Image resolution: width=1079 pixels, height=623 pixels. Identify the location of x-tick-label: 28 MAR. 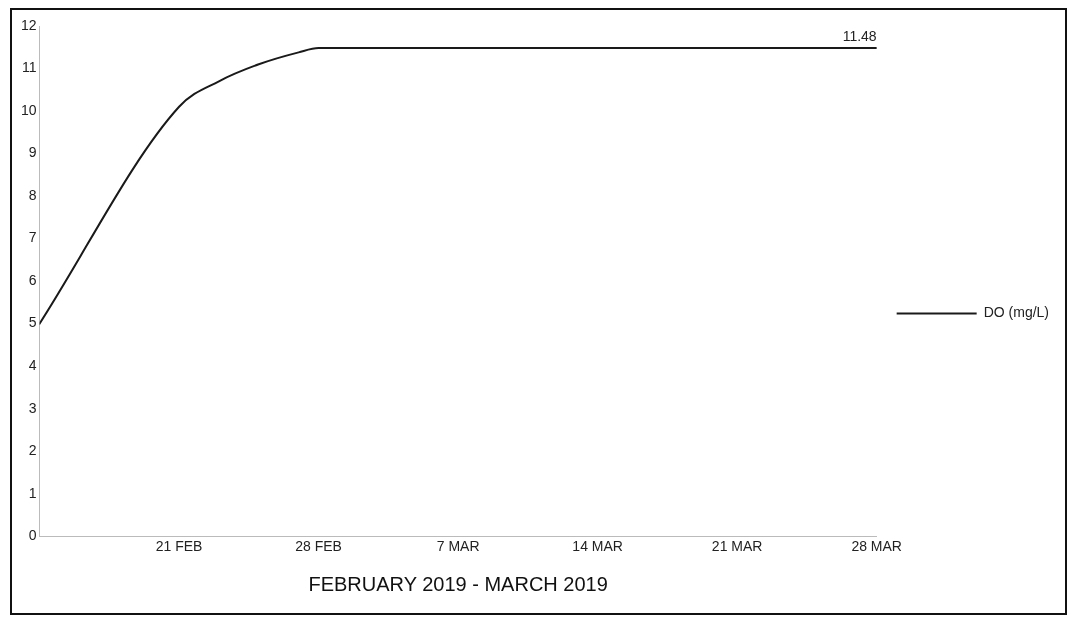
(876, 546).